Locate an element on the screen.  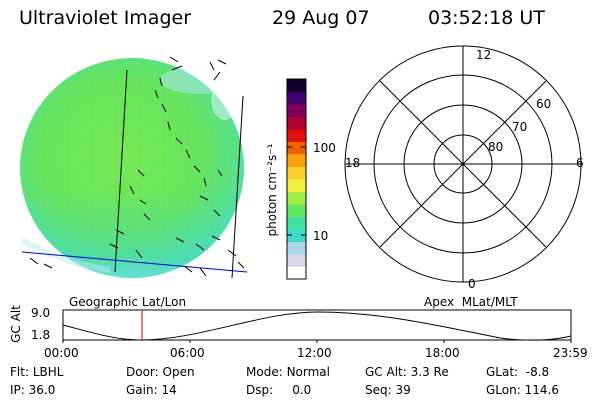
date-label: 29 Aug 07 is located at coordinates (321, 18).